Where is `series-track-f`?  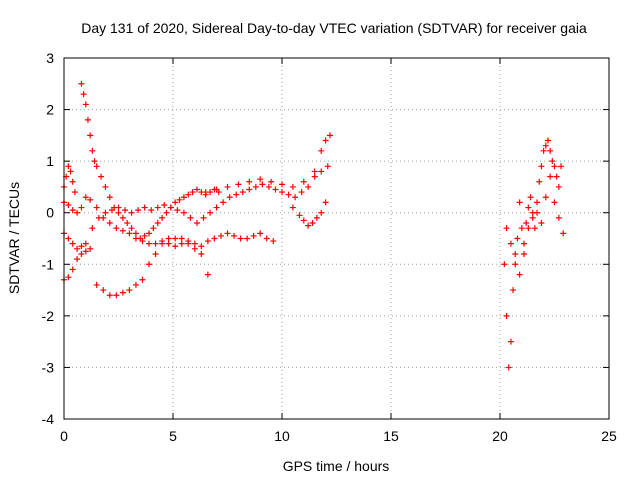 series-track-f is located at coordinates (267, 164).